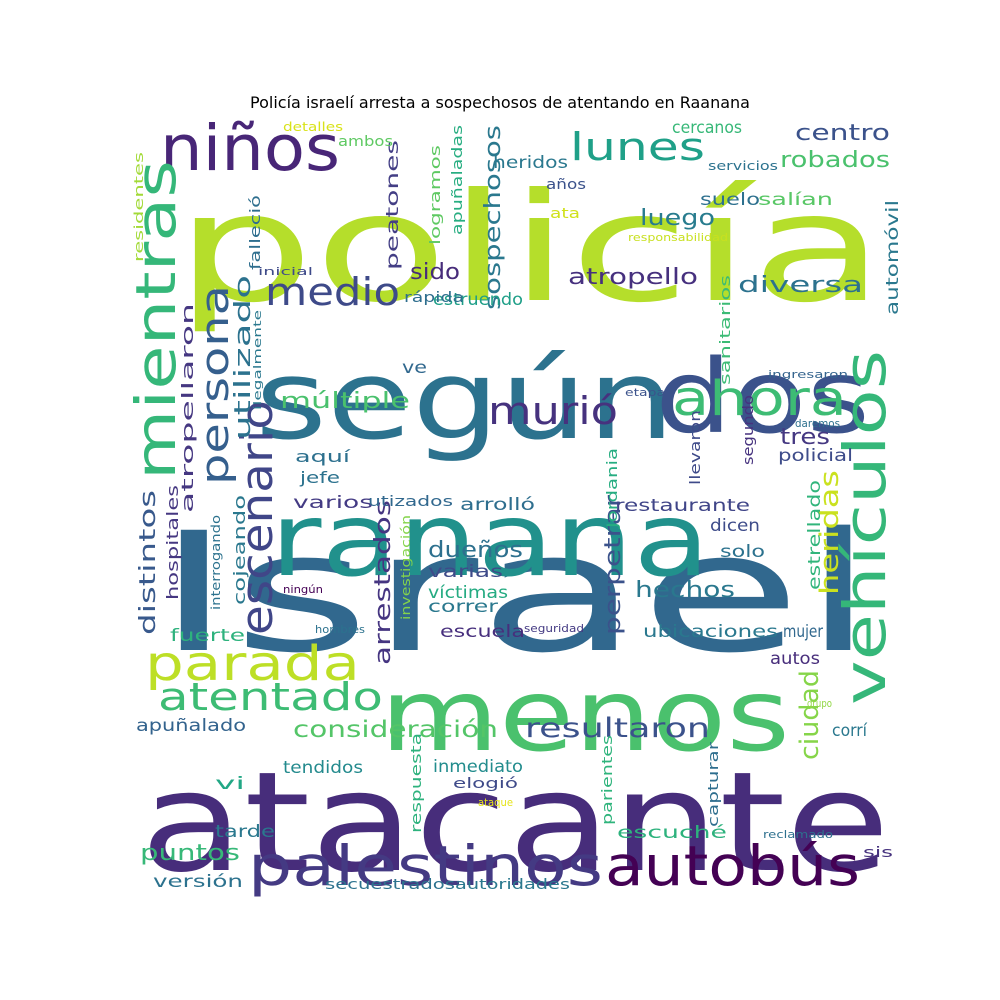 This screenshot has height=1000, width=1000. Describe the element at coordinates (633, 277) in the screenshot. I see `word-atropello: atropello` at that location.